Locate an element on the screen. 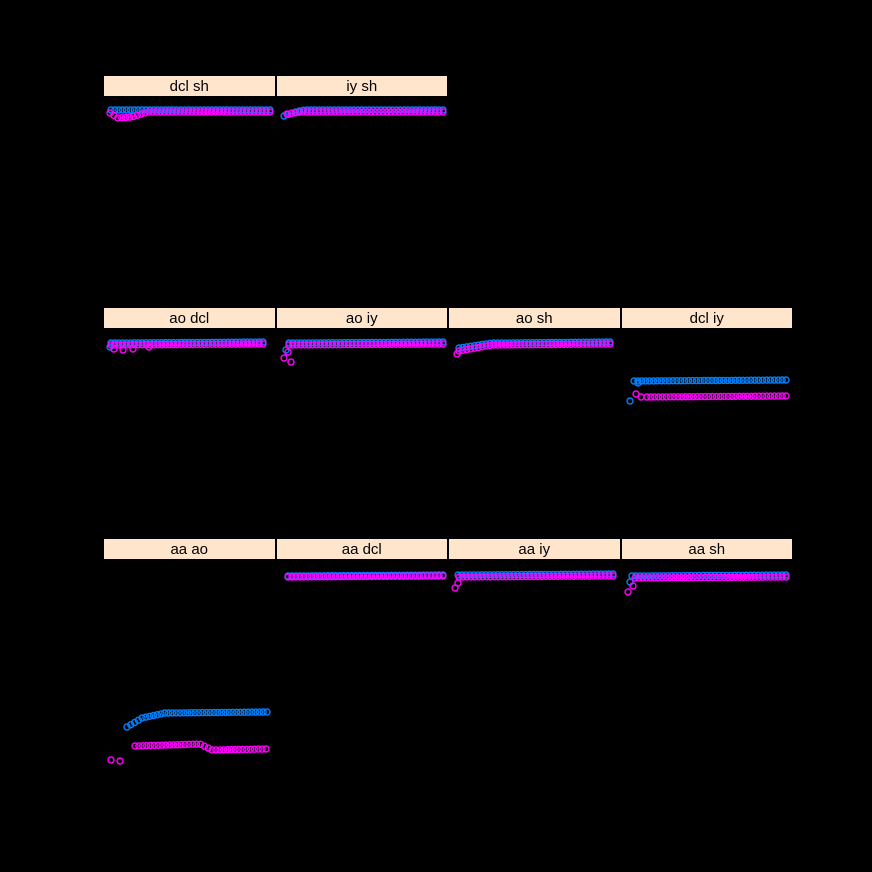  series-aosh-blue-track is located at coordinates (534, 345).